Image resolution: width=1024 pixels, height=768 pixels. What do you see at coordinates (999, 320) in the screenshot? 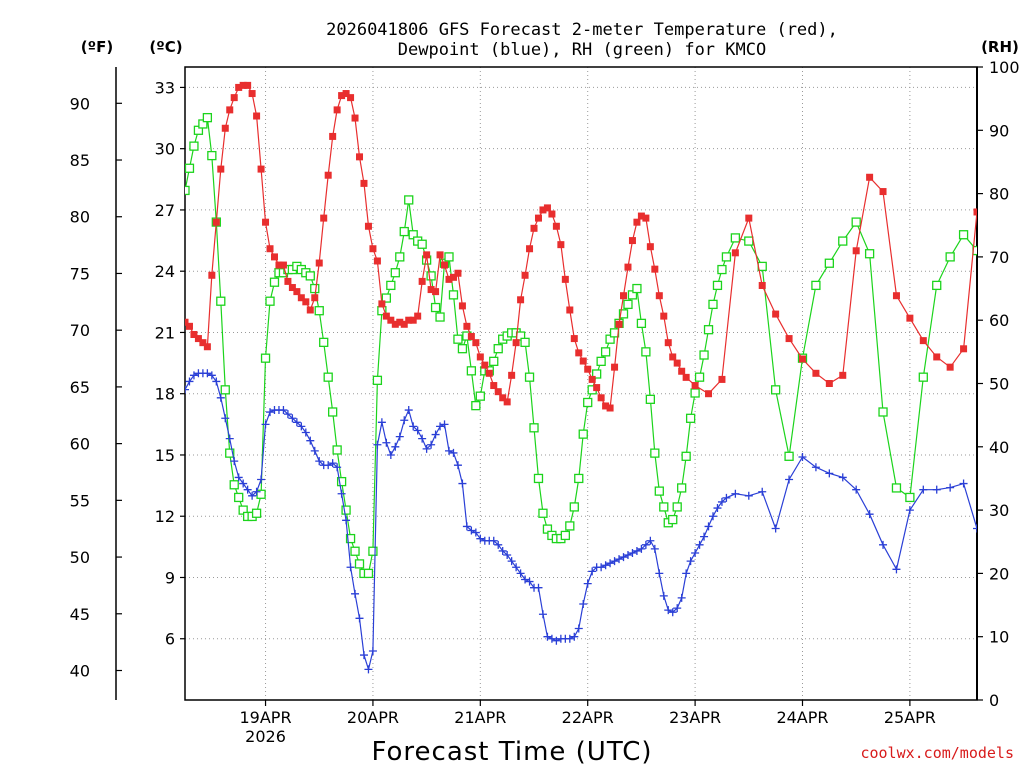
I see `rh-tick-label: 60` at bounding box center [999, 320].